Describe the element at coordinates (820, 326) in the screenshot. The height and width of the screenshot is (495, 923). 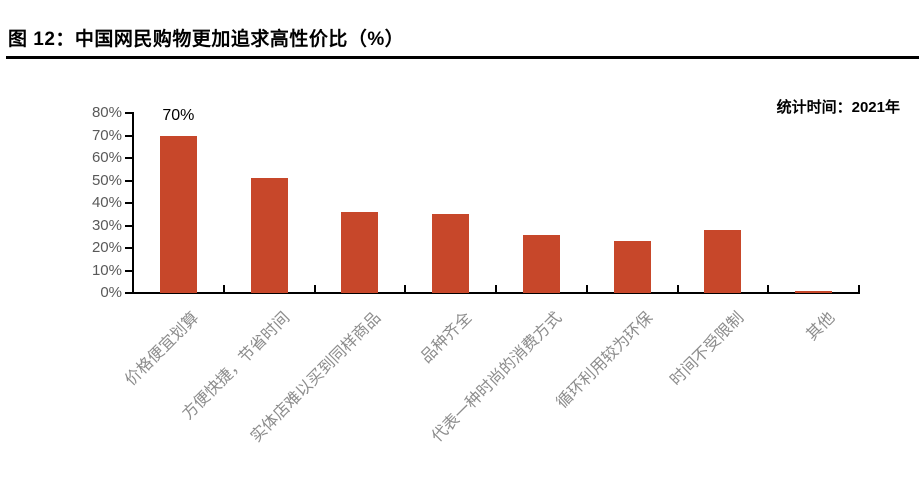
I see `x-axis-label: 其他` at that location.